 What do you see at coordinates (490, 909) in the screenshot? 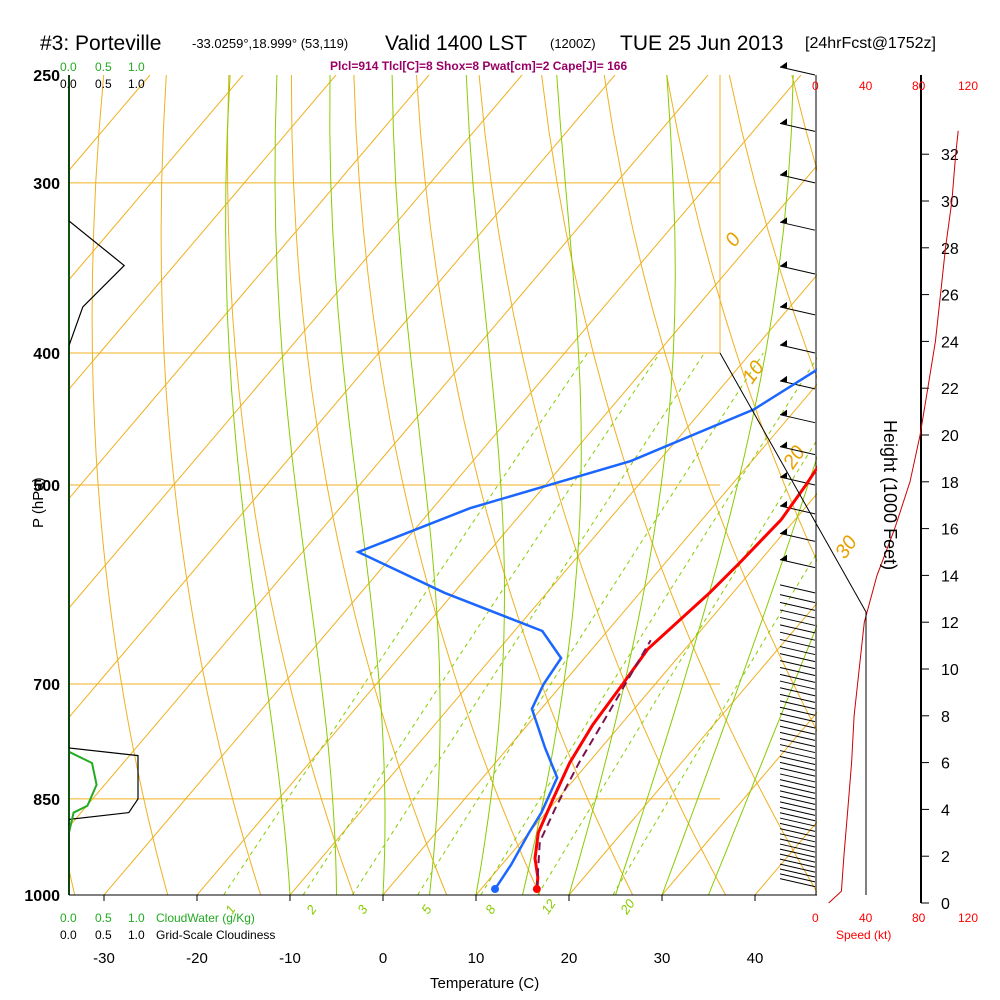
I see `mixing-ratio-label: 8` at bounding box center [490, 909].